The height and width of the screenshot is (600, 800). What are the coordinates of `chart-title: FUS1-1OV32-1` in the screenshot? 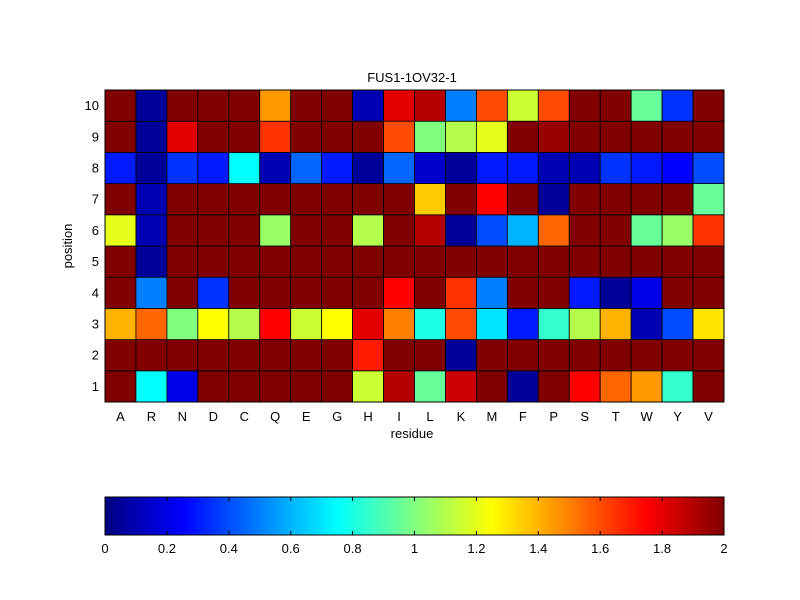 It's located at (412, 77).